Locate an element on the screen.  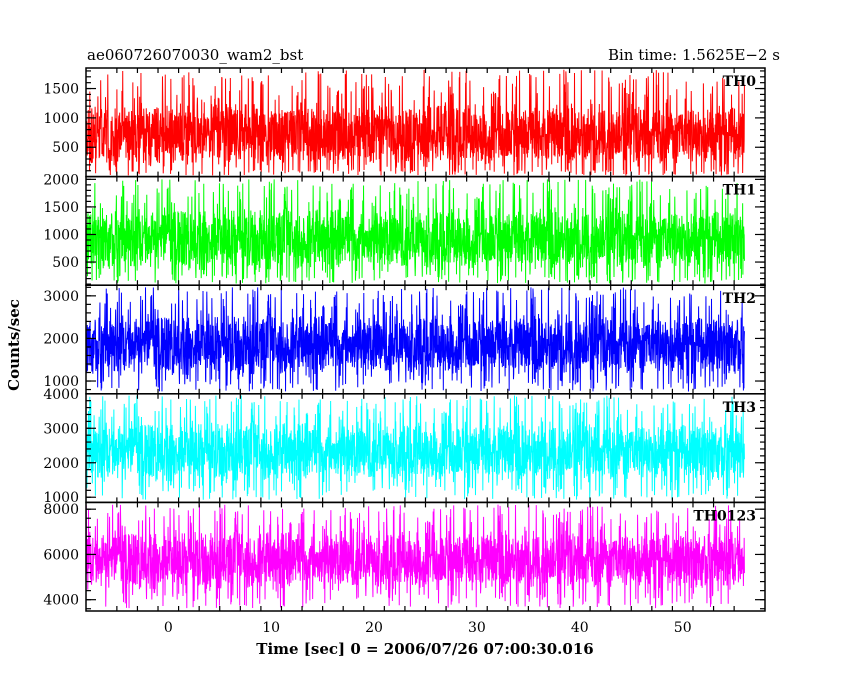
x-tick-label: 40 is located at coordinates (580, 628).